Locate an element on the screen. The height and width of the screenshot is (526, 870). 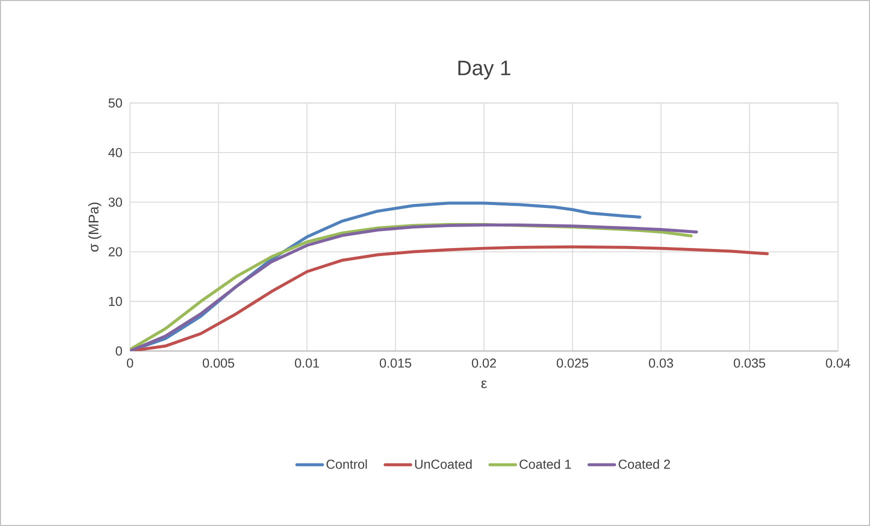
y-tick-label: 40 is located at coordinates (115, 153).